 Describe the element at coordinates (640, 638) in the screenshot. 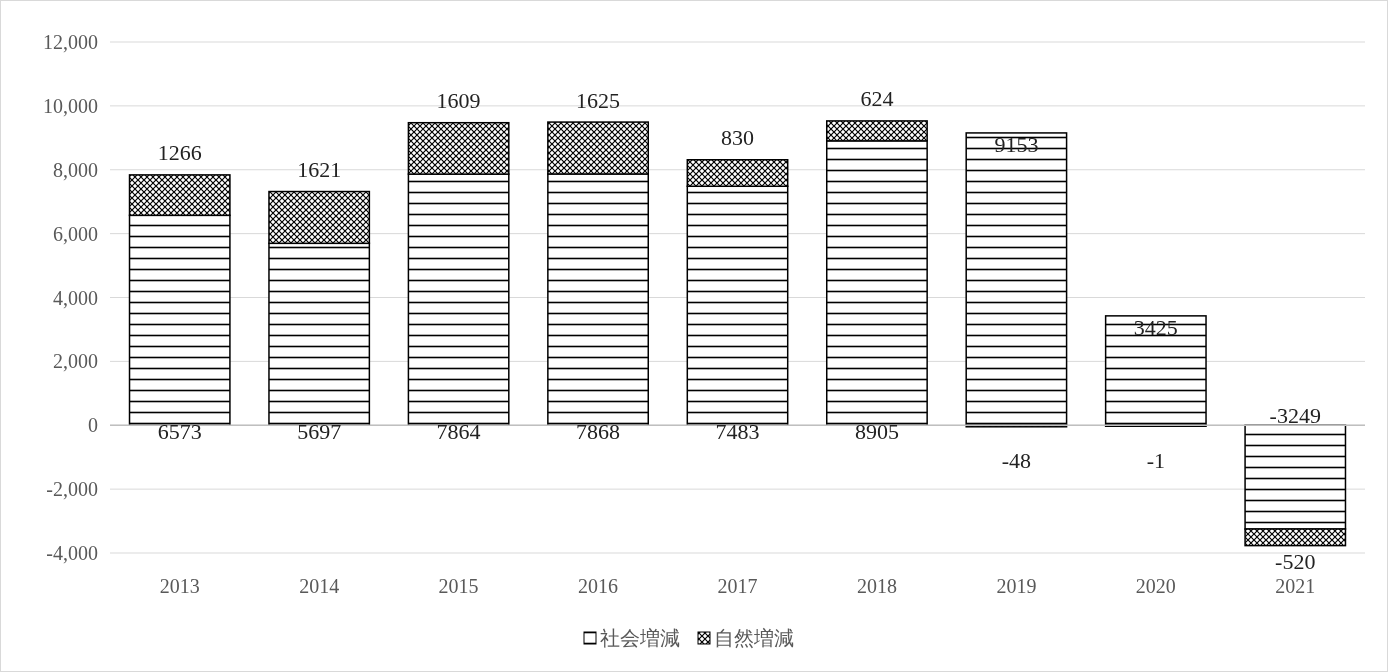

I see `legend-label: 社会増減` at that location.